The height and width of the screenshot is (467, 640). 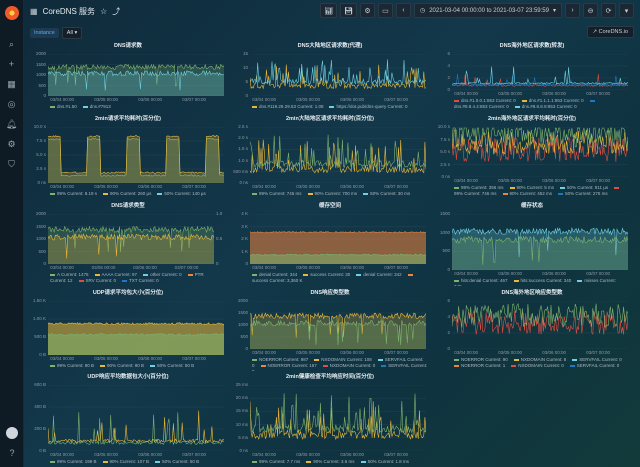 I want to click on zoom-out-button: ⊖, so click(x=590, y=10).